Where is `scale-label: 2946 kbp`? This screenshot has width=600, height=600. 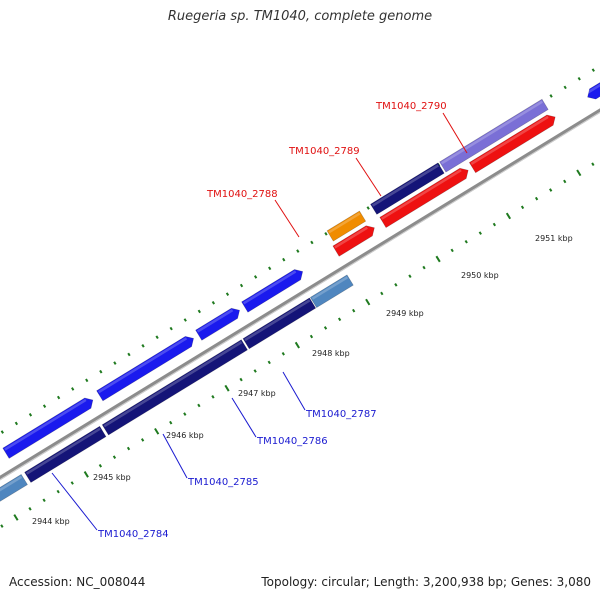 scale-label: 2946 kbp is located at coordinates (185, 435).